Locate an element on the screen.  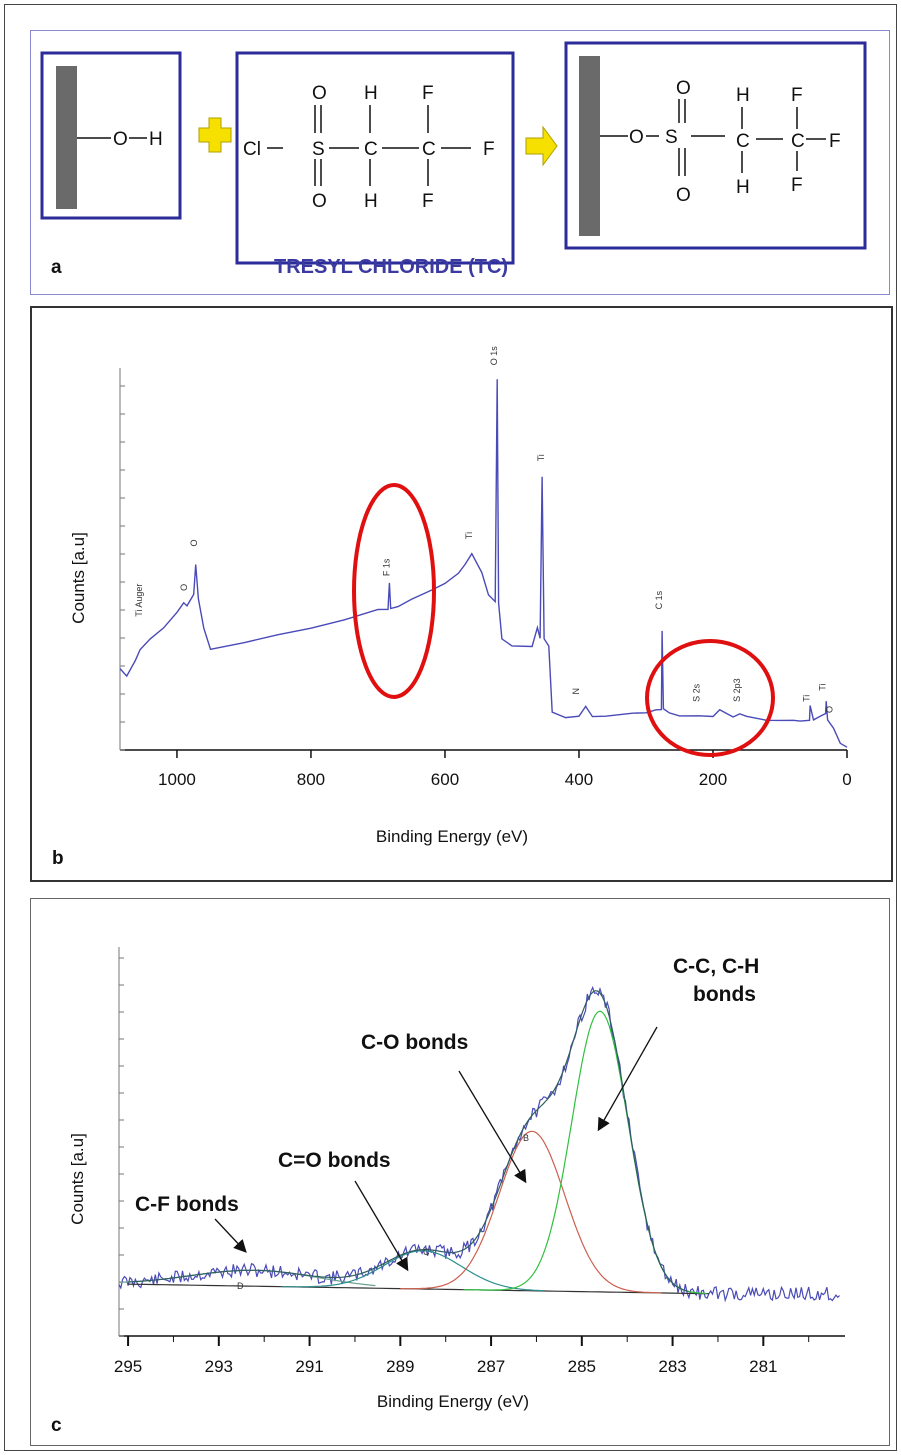
peak-label: S 2s is located at coordinates (697, 692).